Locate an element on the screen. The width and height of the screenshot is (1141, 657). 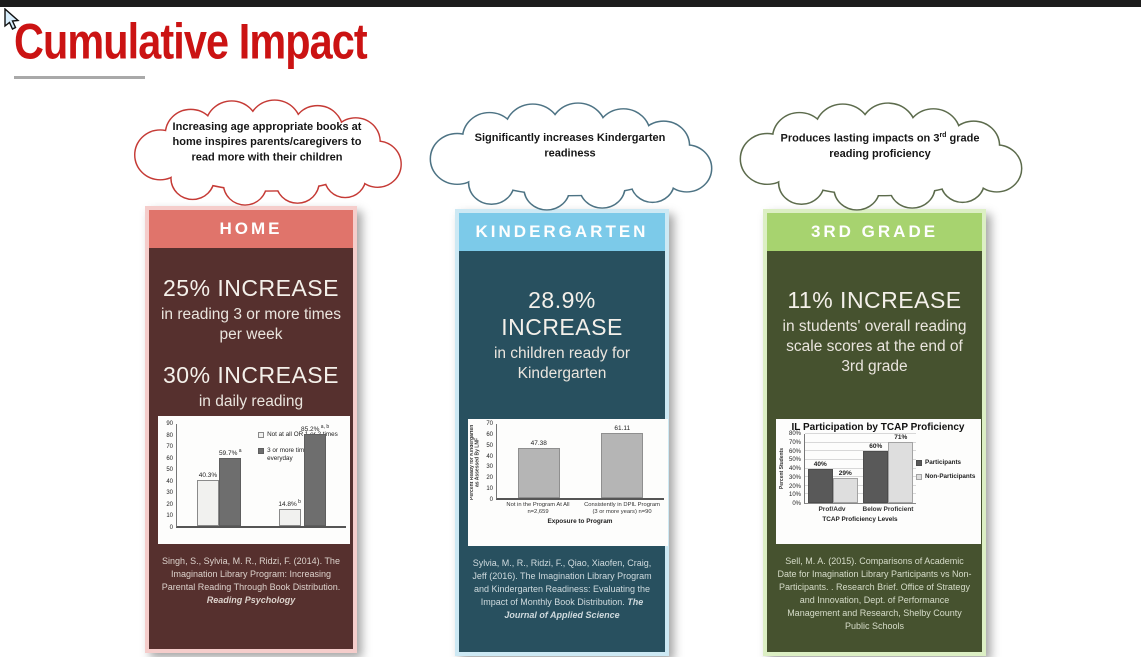
y-axis: 0% 10% 20% 30% 40% 50% 60% 70% 80% is located at coordinates (796, 469).